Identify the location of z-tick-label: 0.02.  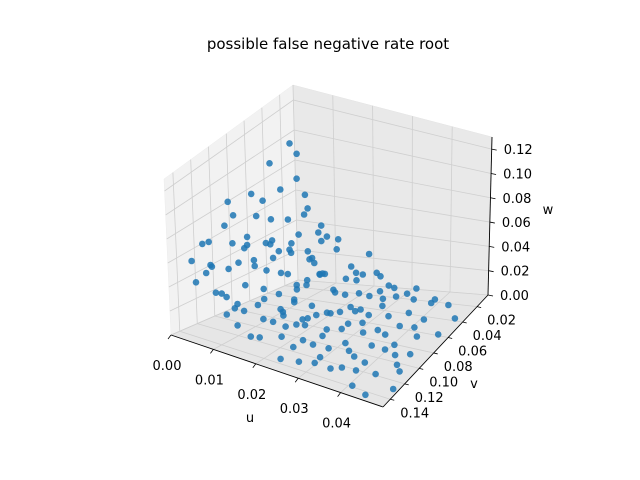
(515, 272).